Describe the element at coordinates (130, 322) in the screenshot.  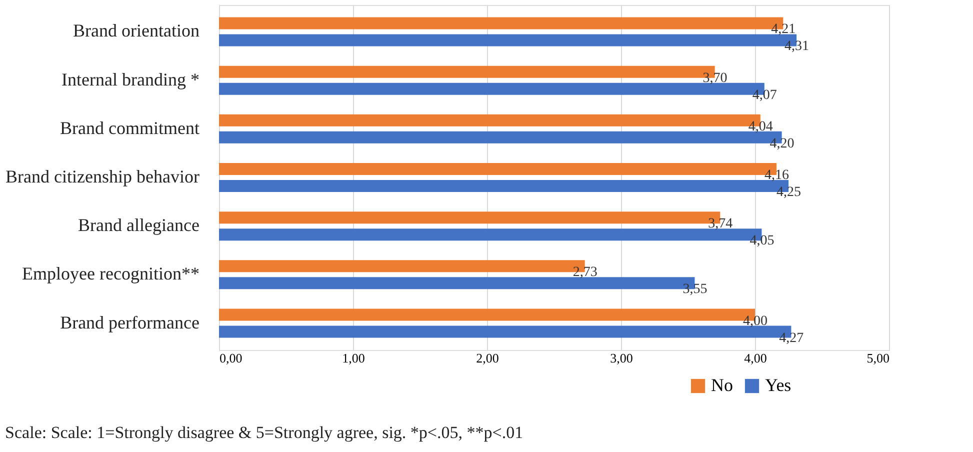
I see `y-tick-label: Brand performance` at that location.